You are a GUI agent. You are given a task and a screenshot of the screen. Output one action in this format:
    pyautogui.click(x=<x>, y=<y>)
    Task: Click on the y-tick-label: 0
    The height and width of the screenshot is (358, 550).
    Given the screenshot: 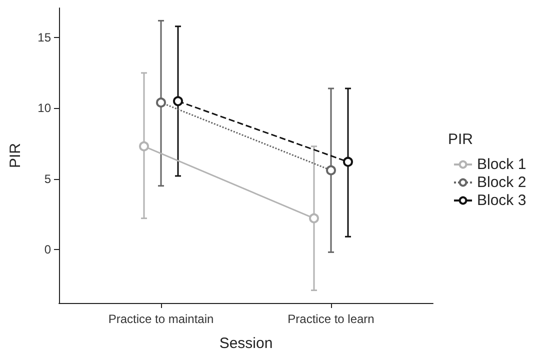 What is the action you would take?
    pyautogui.click(x=48, y=249)
    